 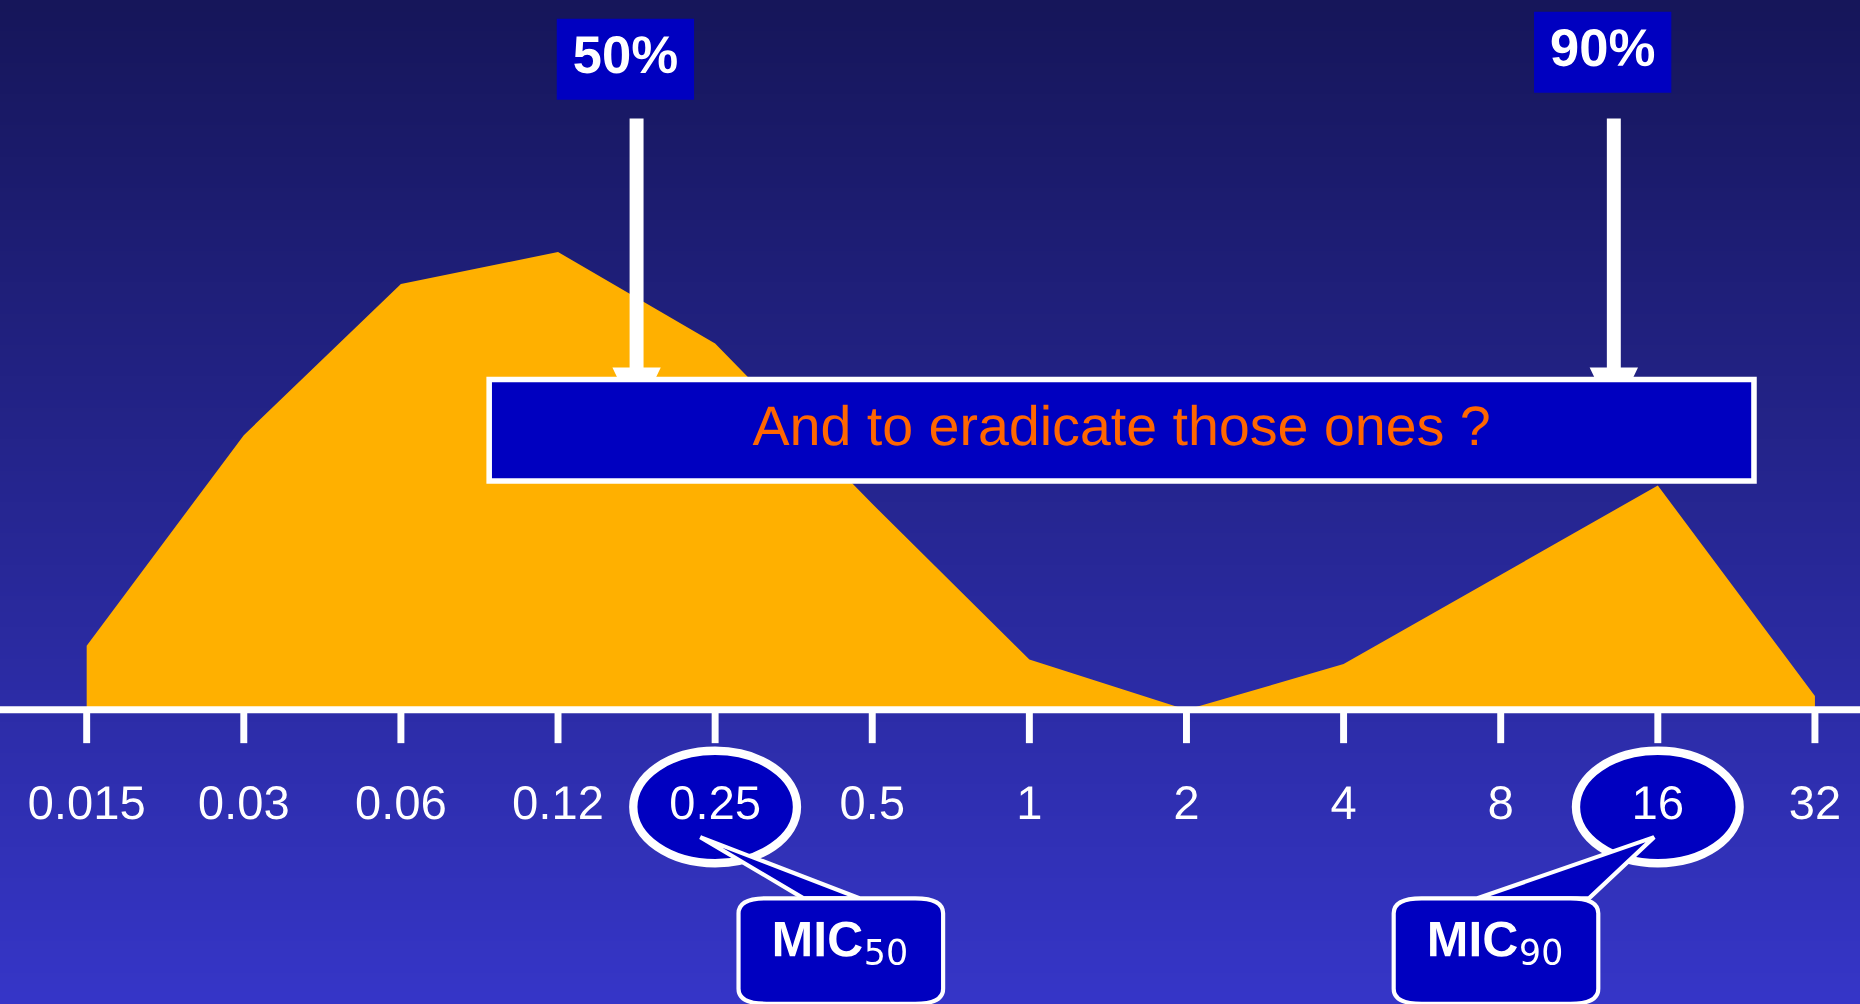 I want to click on x-tick-label: 0.03, so click(x=243, y=803).